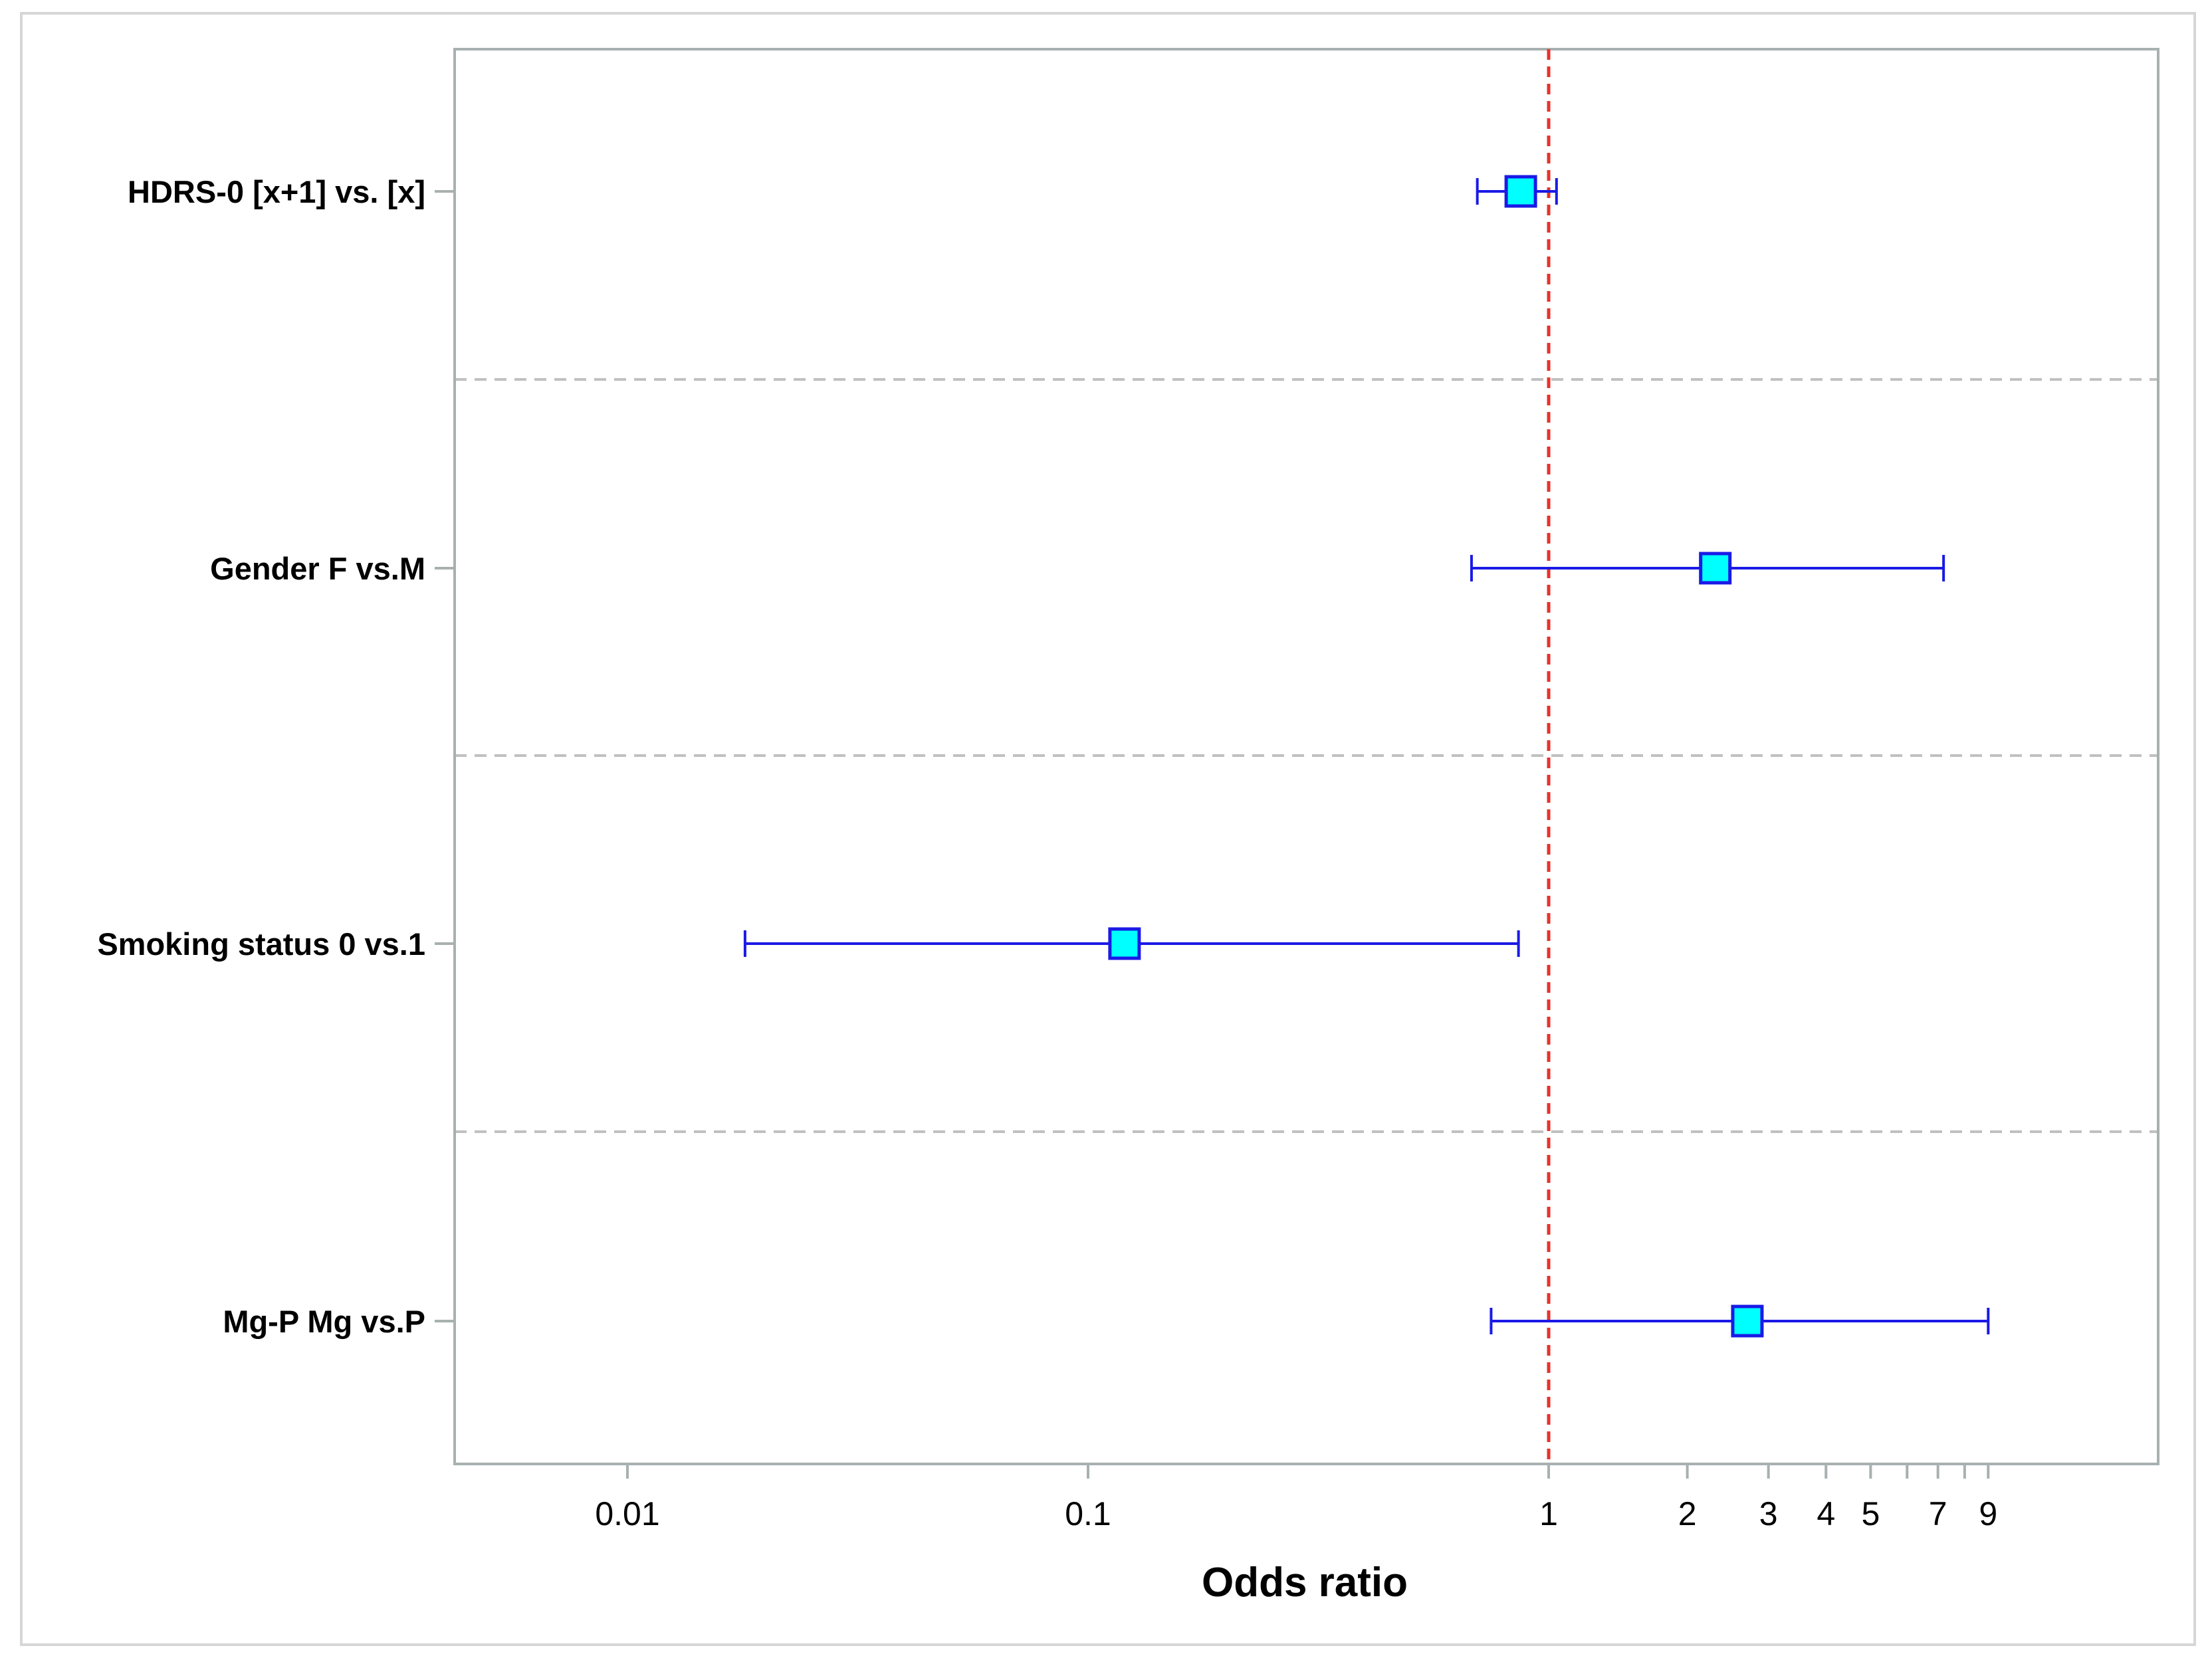 Image resolution: width=2212 pixels, height=1658 pixels. What do you see at coordinates (261, 944) in the screenshot?
I see `row-label: Smoking status 0 vs.1` at bounding box center [261, 944].